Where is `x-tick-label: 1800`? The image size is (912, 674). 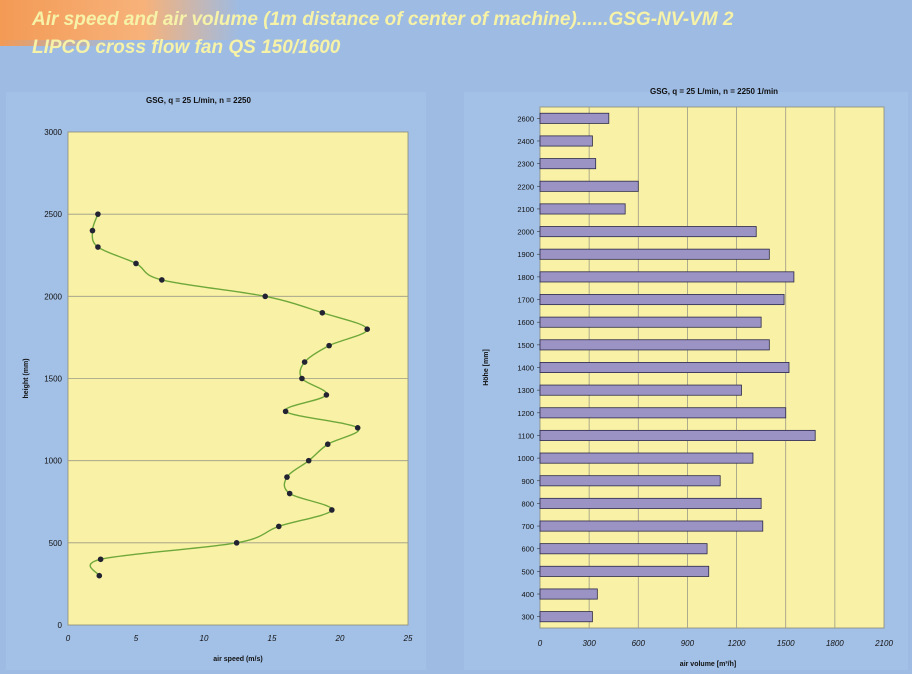
x-tick-label: 1800 is located at coordinates (835, 643).